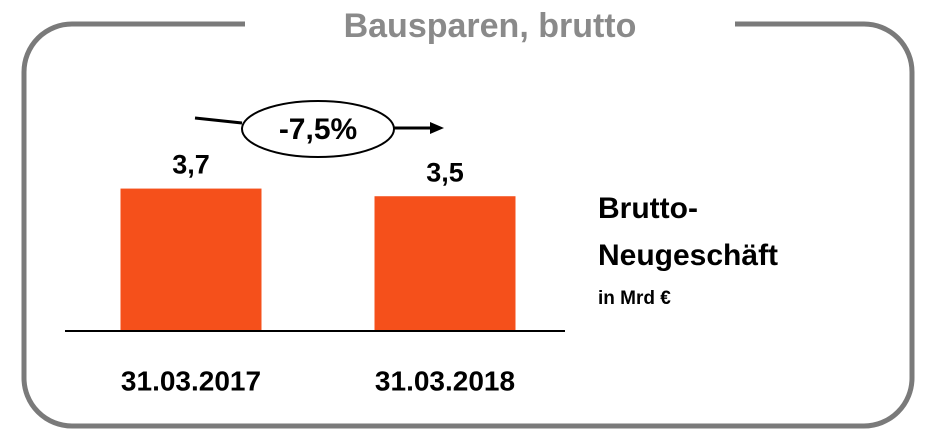 Image resolution: width=933 pixels, height=435 pixels. What do you see at coordinates (218, 120) in the screenshot?
I see `arrow-line` at bounding box center [218, 120].